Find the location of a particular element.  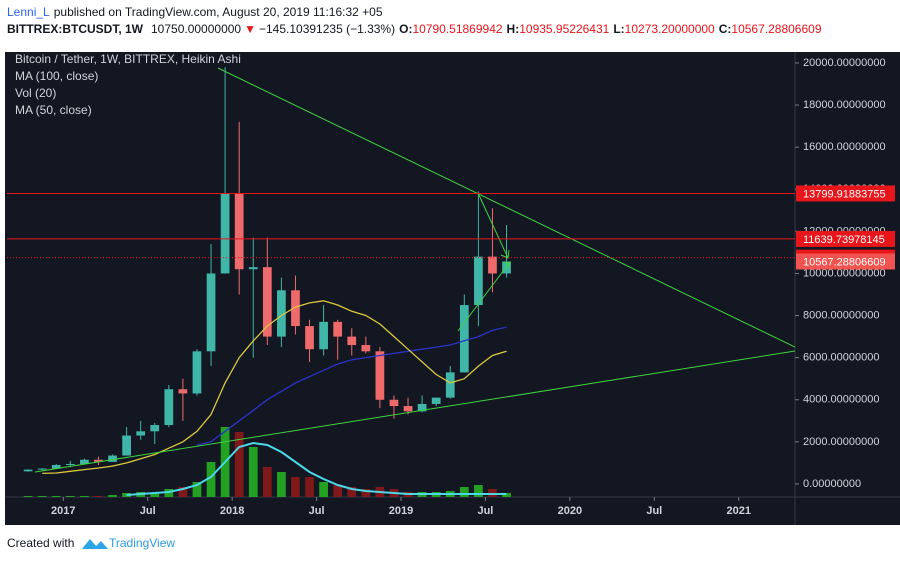

x-tick-label: 2020 is located at coordinates (570, 511).